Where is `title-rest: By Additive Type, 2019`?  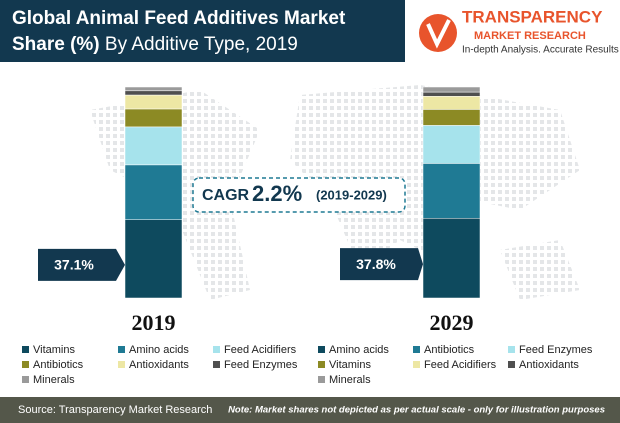 title-rest: By Additive Type, 2019 is located at coordinates (201, 44).